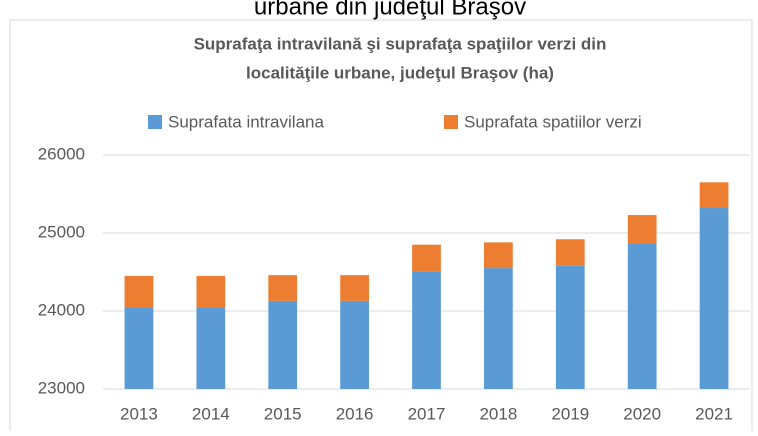  What do you see at coordinates (390, 10) in the screenshot?
I see `caption: urbane din judeţul Braşov` at bounding box center [390, 10].